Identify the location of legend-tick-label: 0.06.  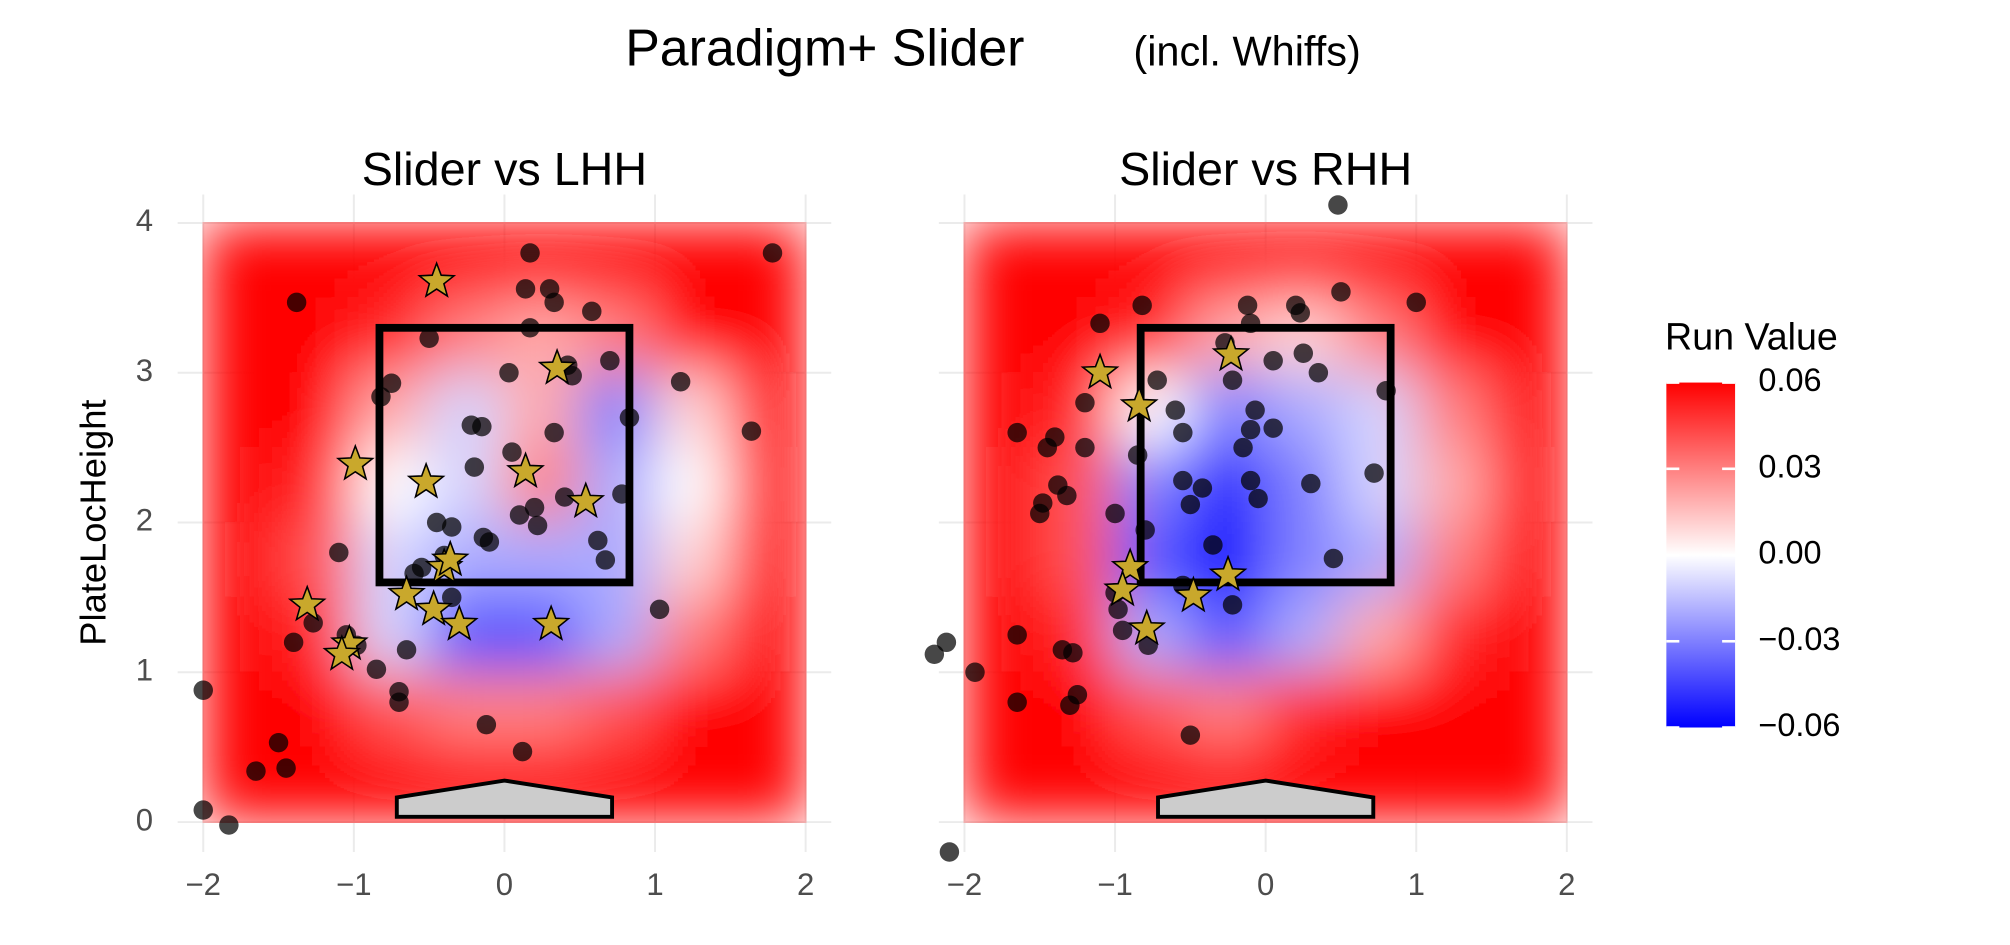
(1789, 380).